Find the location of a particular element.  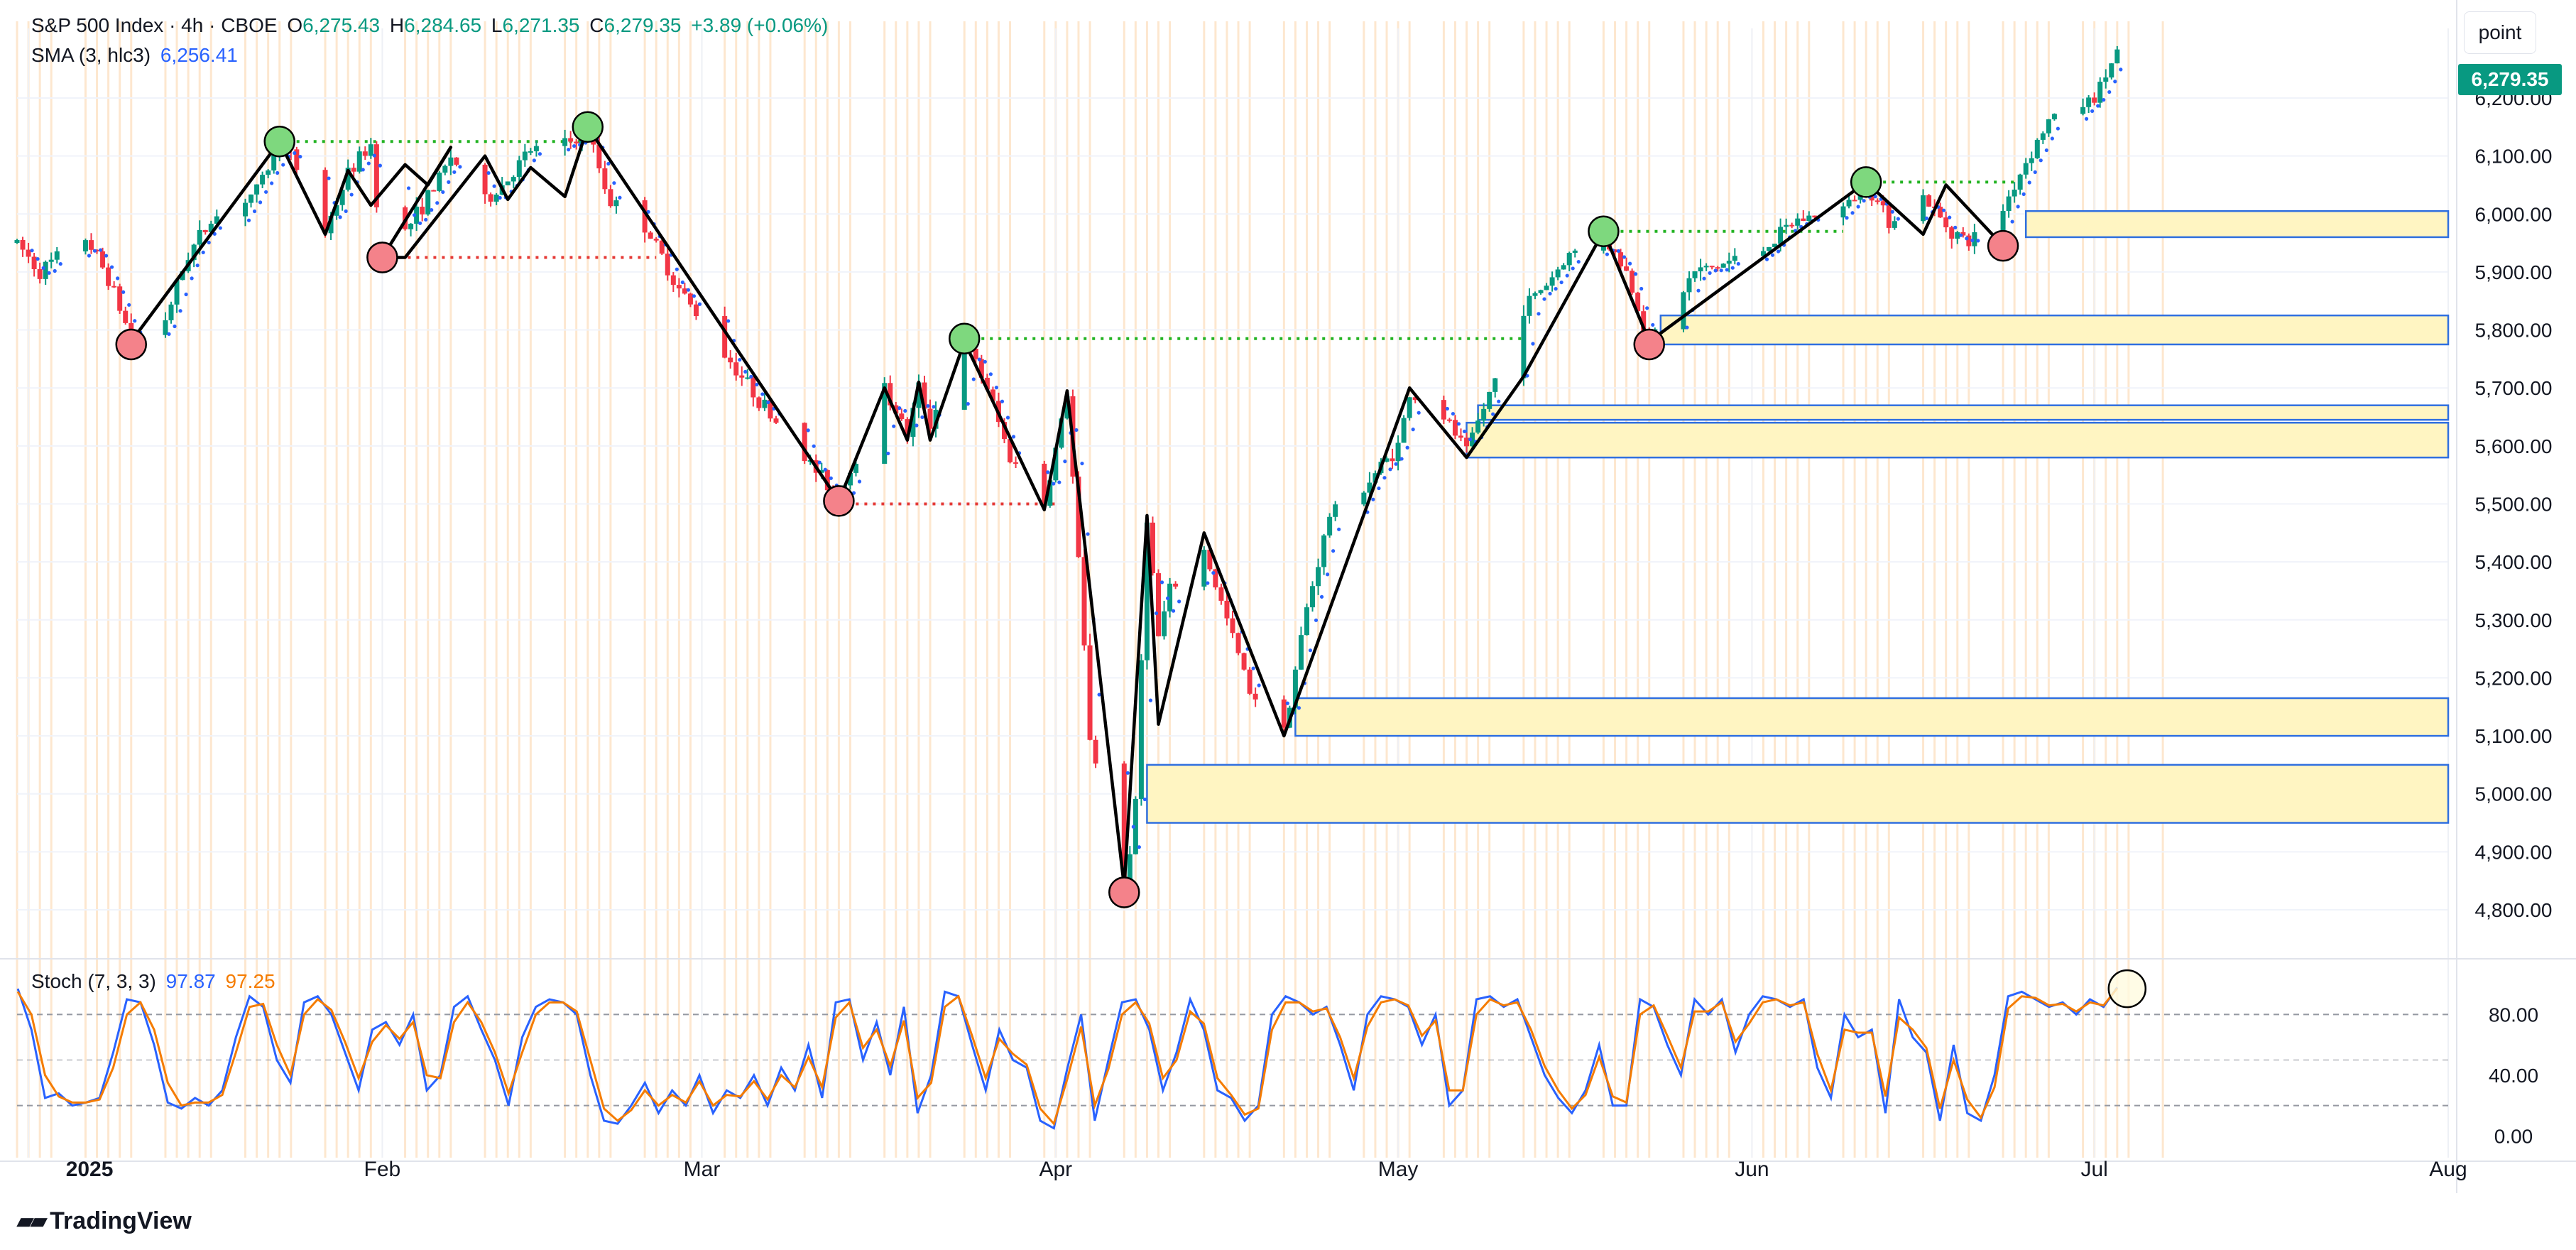

sma-label: SMA (3, hlc3) is located at coordinates (91, 55).